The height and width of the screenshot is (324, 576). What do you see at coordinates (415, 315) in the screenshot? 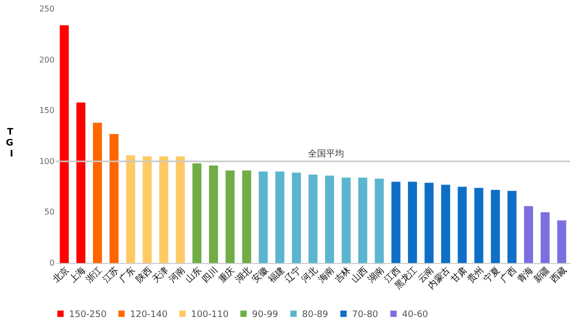
I see `legend-label: 40-60` at bounding box center [415, 315].